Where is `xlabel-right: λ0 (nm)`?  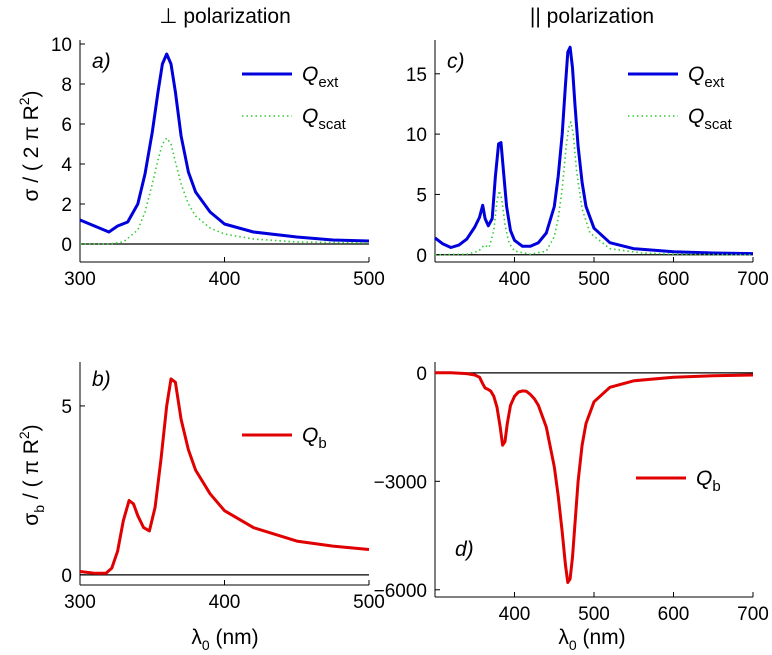 xlabel-right: λ0 (nm) is located at coordinates (591, 639).